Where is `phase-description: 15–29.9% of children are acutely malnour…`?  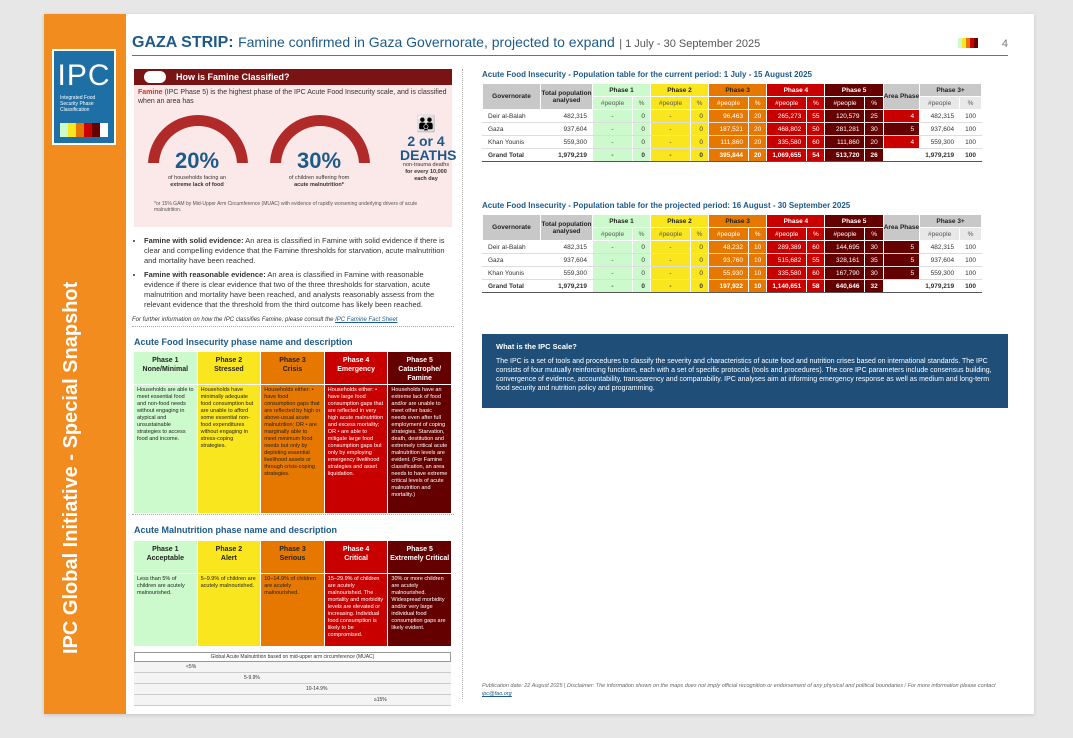
phase-description: 15–29.9% of children are acutely malnour… is located at coordinates (356, 610).